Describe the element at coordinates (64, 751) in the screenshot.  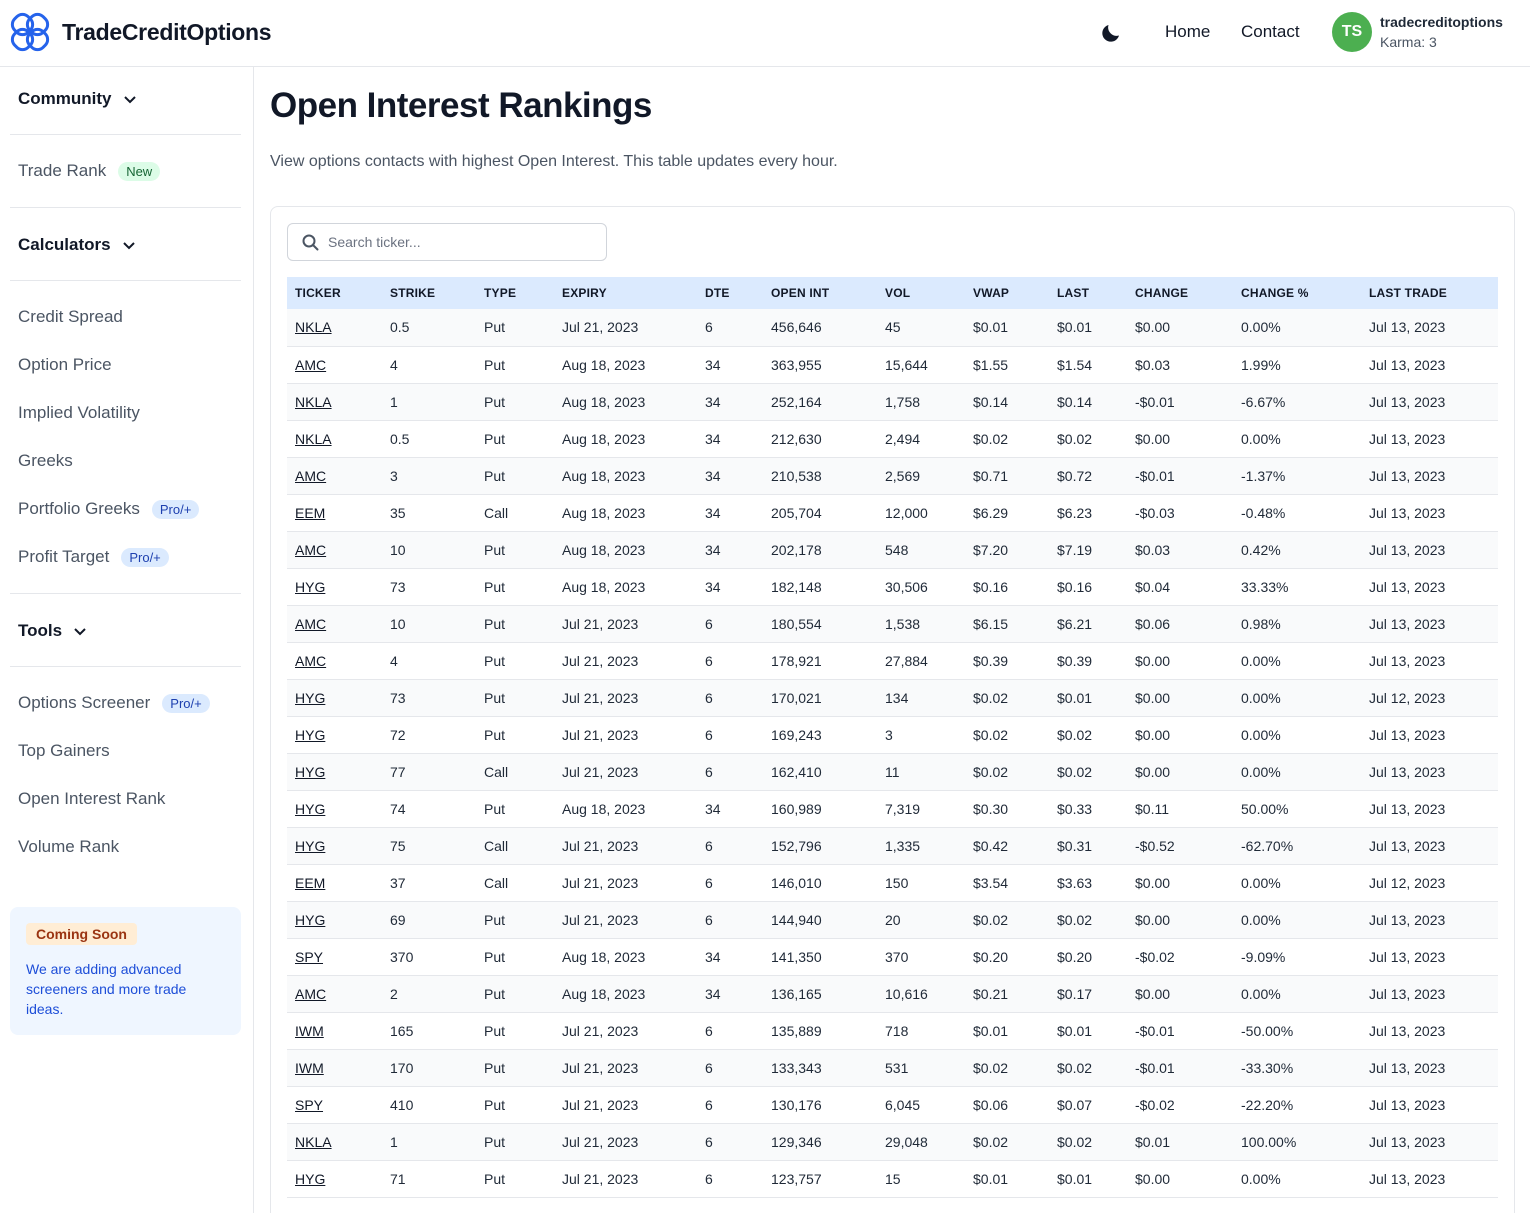
I see `sidebar-item-top-gainers: Top Gainers` at that location.